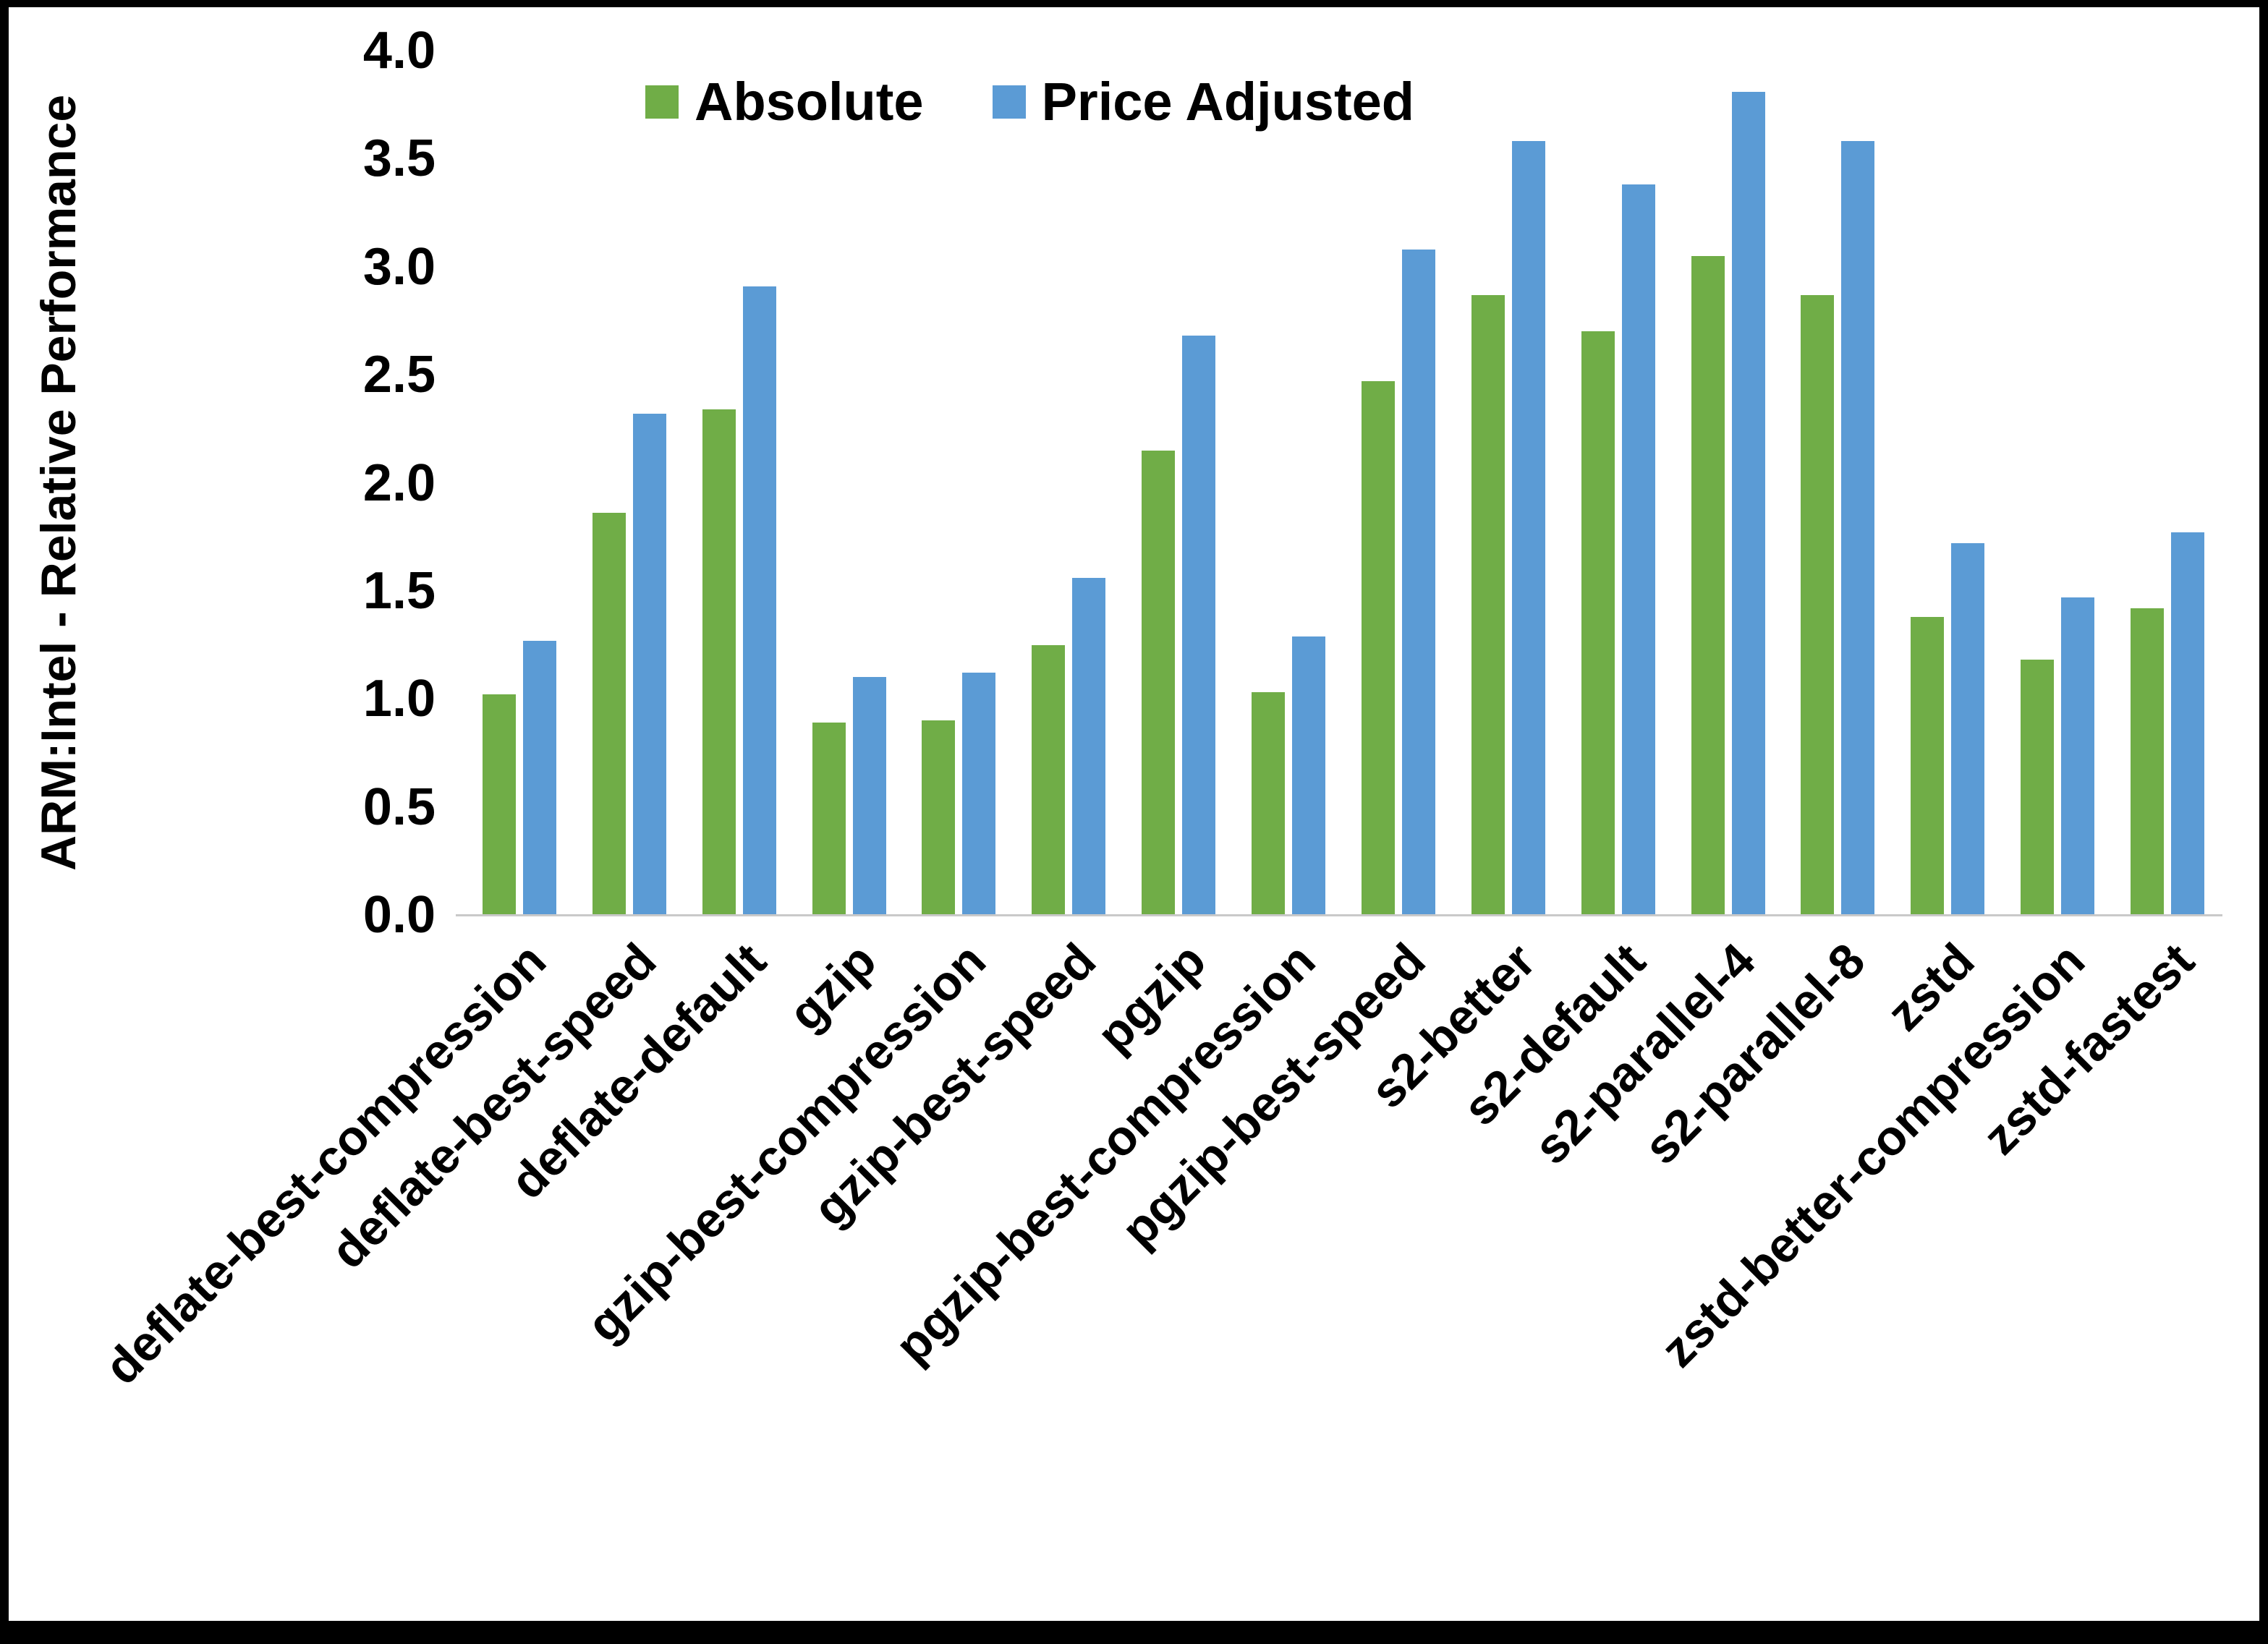  I want to click on x-axis-line, so click(1339, 915).